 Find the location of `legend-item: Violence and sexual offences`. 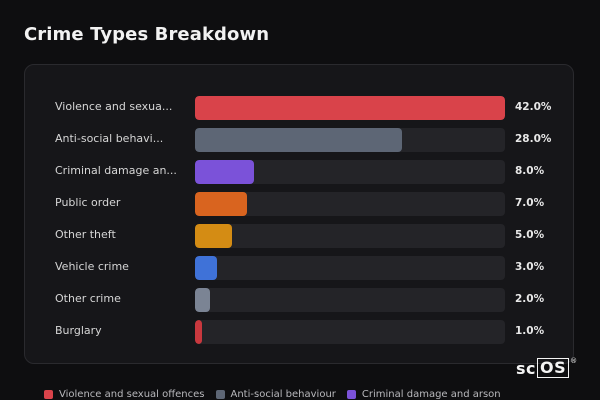

legend-item: Violence and sexual offences is located at coordinates (124, 394).